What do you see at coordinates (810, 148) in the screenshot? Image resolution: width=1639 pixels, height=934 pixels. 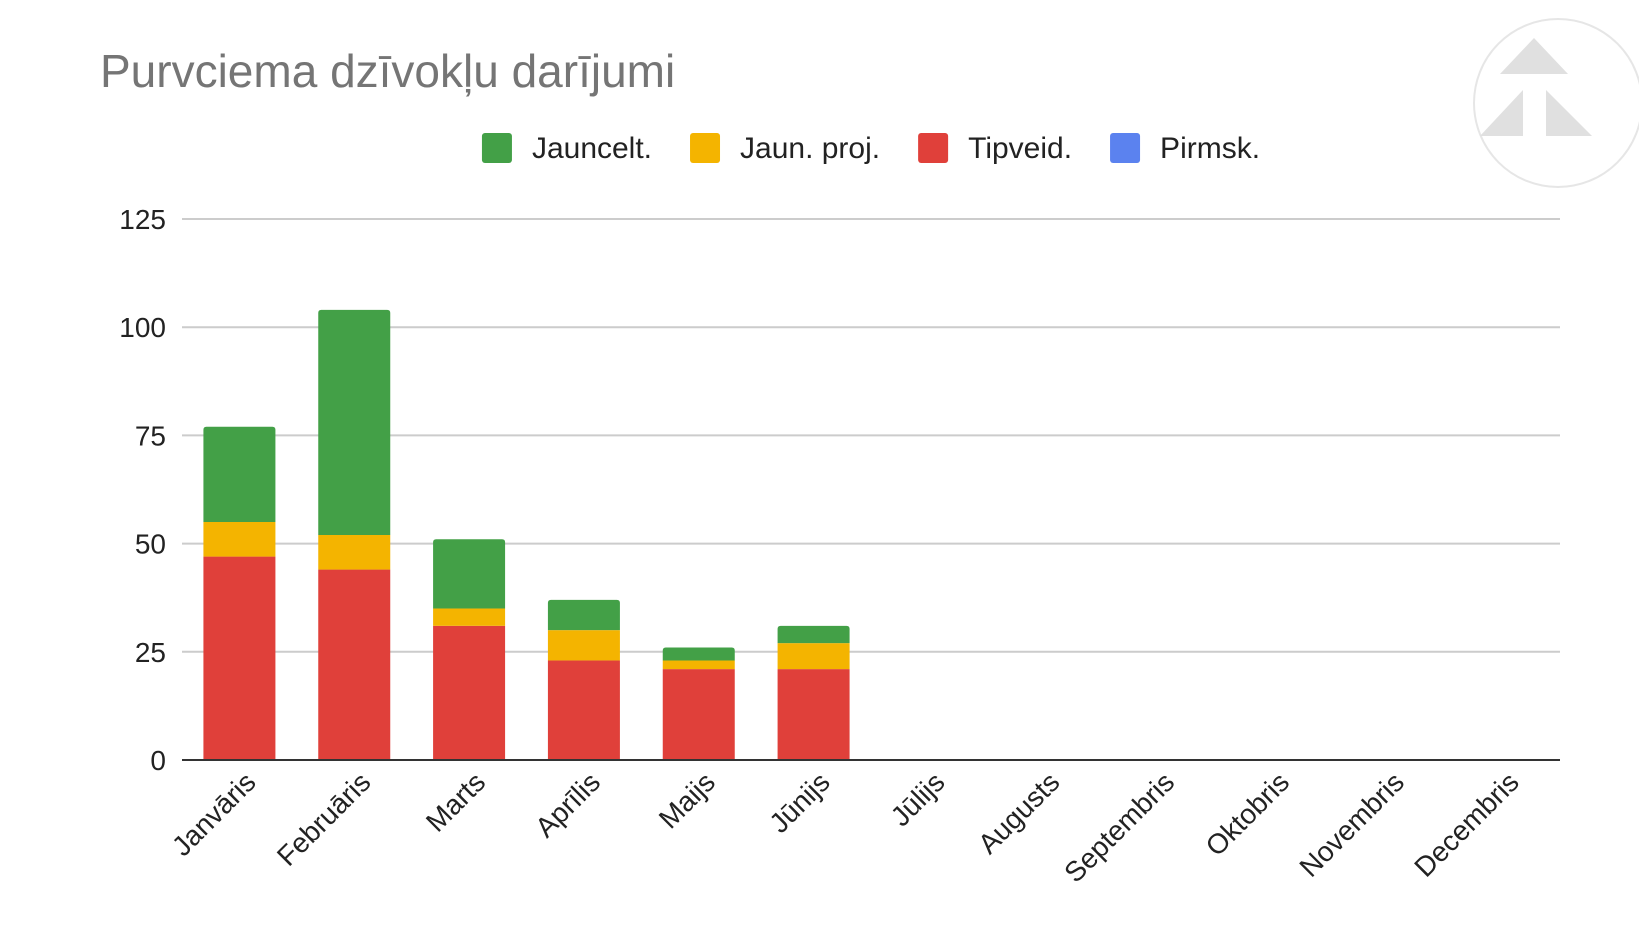 I see `legend-label: Jaun. proj.` at bounding box center [810, 148].